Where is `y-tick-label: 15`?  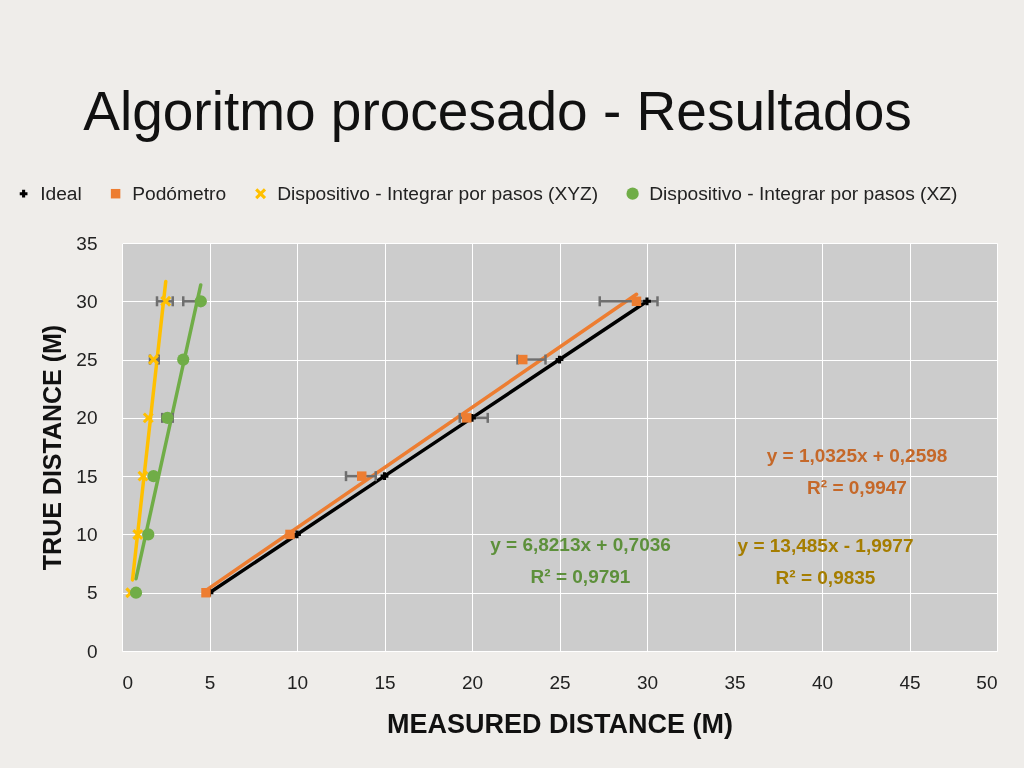
y-tick-label: 15 is located at coordinates (87, 476).